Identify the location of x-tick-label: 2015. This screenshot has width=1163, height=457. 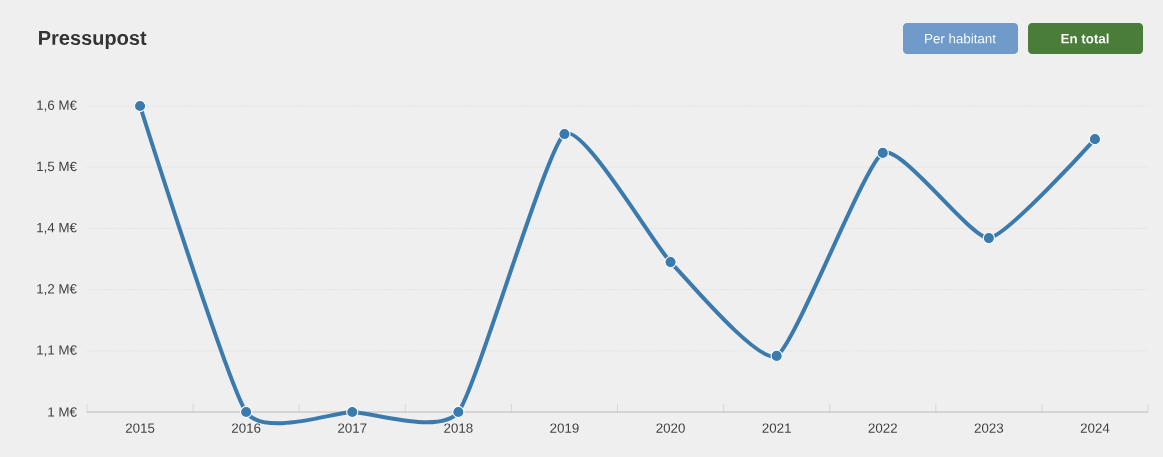
(140, 428).